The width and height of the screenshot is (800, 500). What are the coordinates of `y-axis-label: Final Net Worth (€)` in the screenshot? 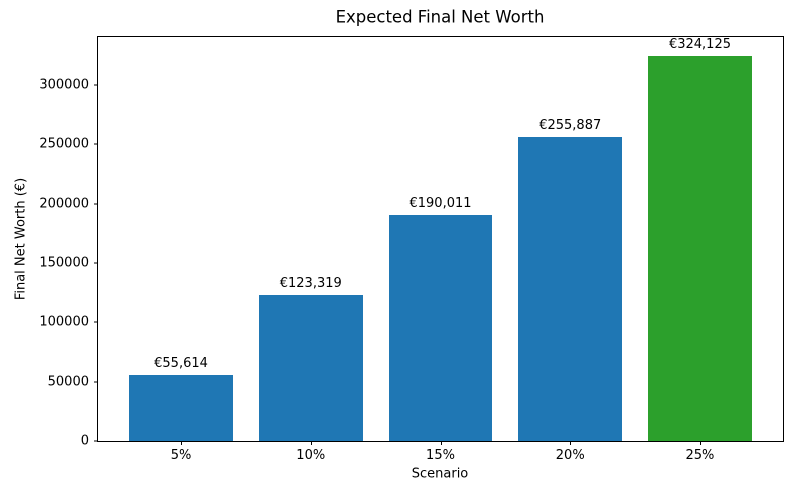 It's located at (21, 239).